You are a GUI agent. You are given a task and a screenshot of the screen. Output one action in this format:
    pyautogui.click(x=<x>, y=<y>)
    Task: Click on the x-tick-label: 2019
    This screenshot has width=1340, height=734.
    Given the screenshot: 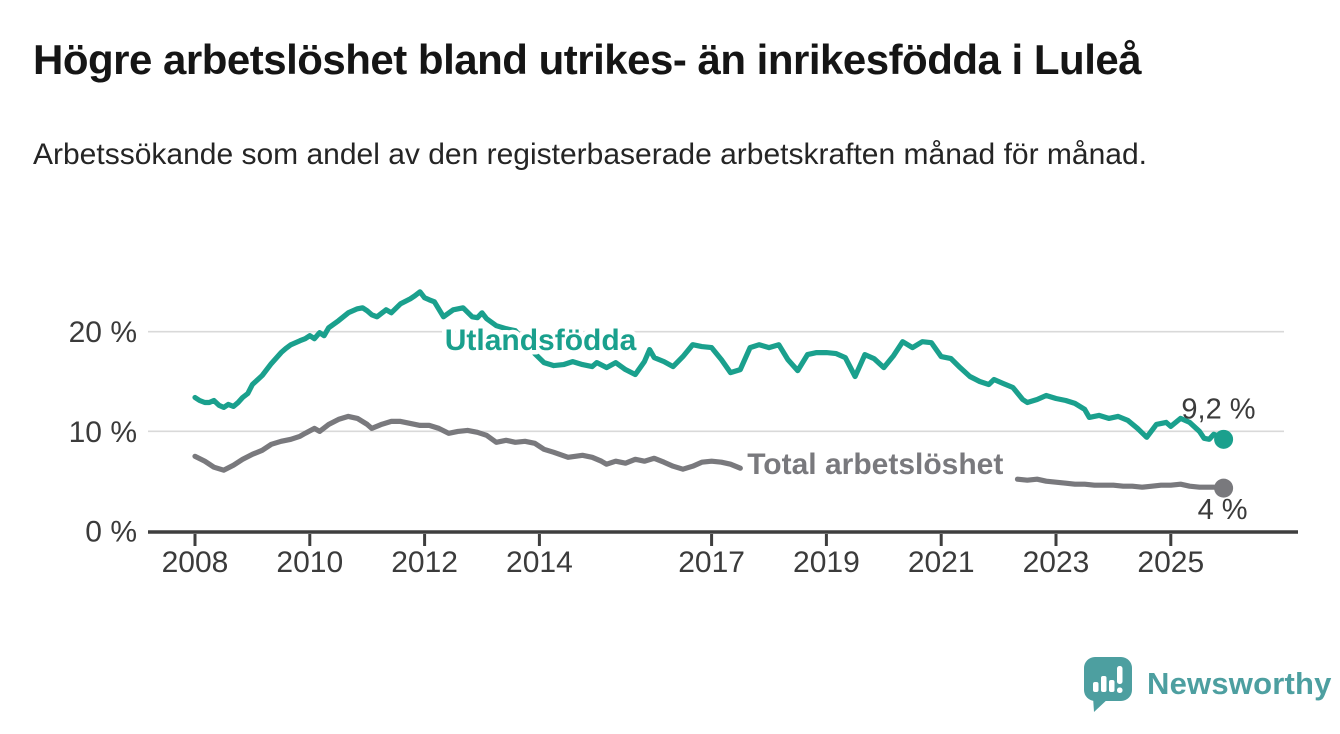 What is the action you would take?
    pyautogui.click(x=826, y=562)
    